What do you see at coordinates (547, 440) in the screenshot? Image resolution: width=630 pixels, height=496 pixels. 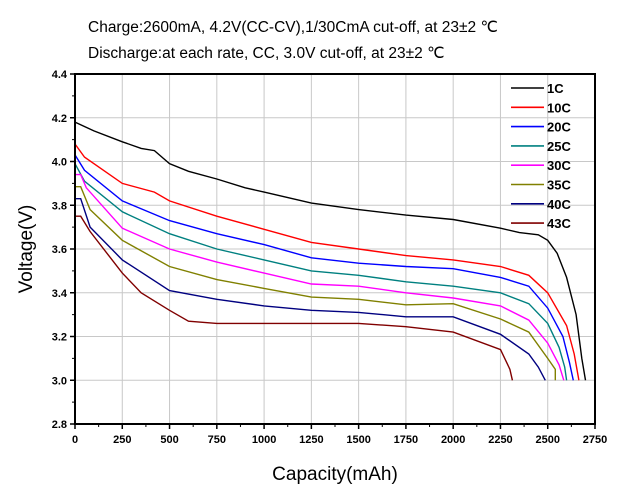 I see `x-tick-label: 2500` at bounding box center [547, 440].